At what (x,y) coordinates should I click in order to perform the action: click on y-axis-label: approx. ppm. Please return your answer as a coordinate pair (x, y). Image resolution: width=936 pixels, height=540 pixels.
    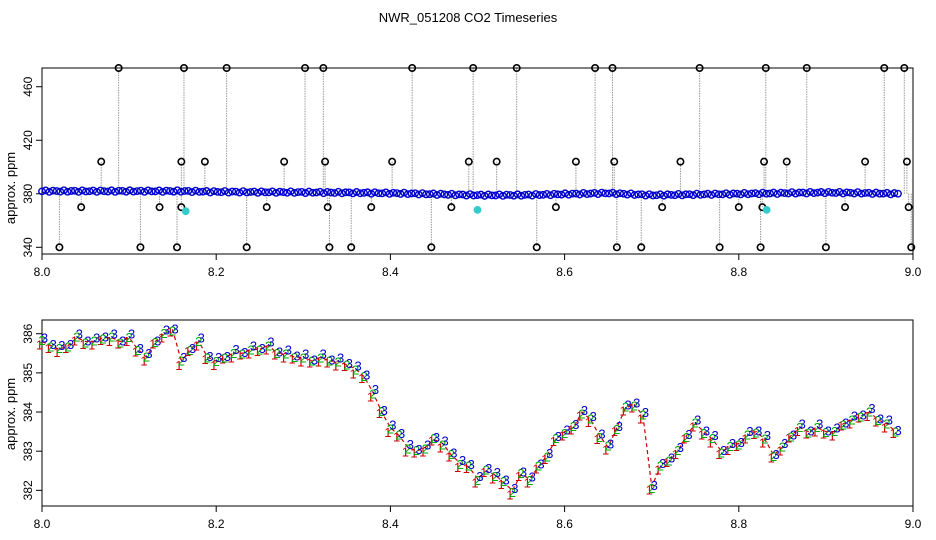
    Looking at the image, I should click on (10, 414).